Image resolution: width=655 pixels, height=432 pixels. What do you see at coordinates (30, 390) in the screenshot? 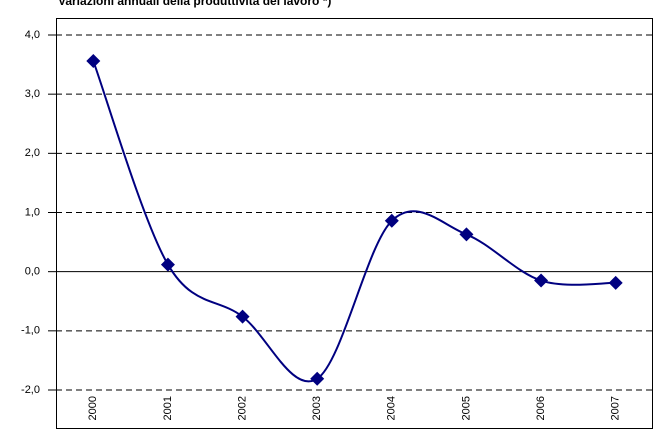
I see `y-tick-label: -2,0` at bounding box center [30, 390].